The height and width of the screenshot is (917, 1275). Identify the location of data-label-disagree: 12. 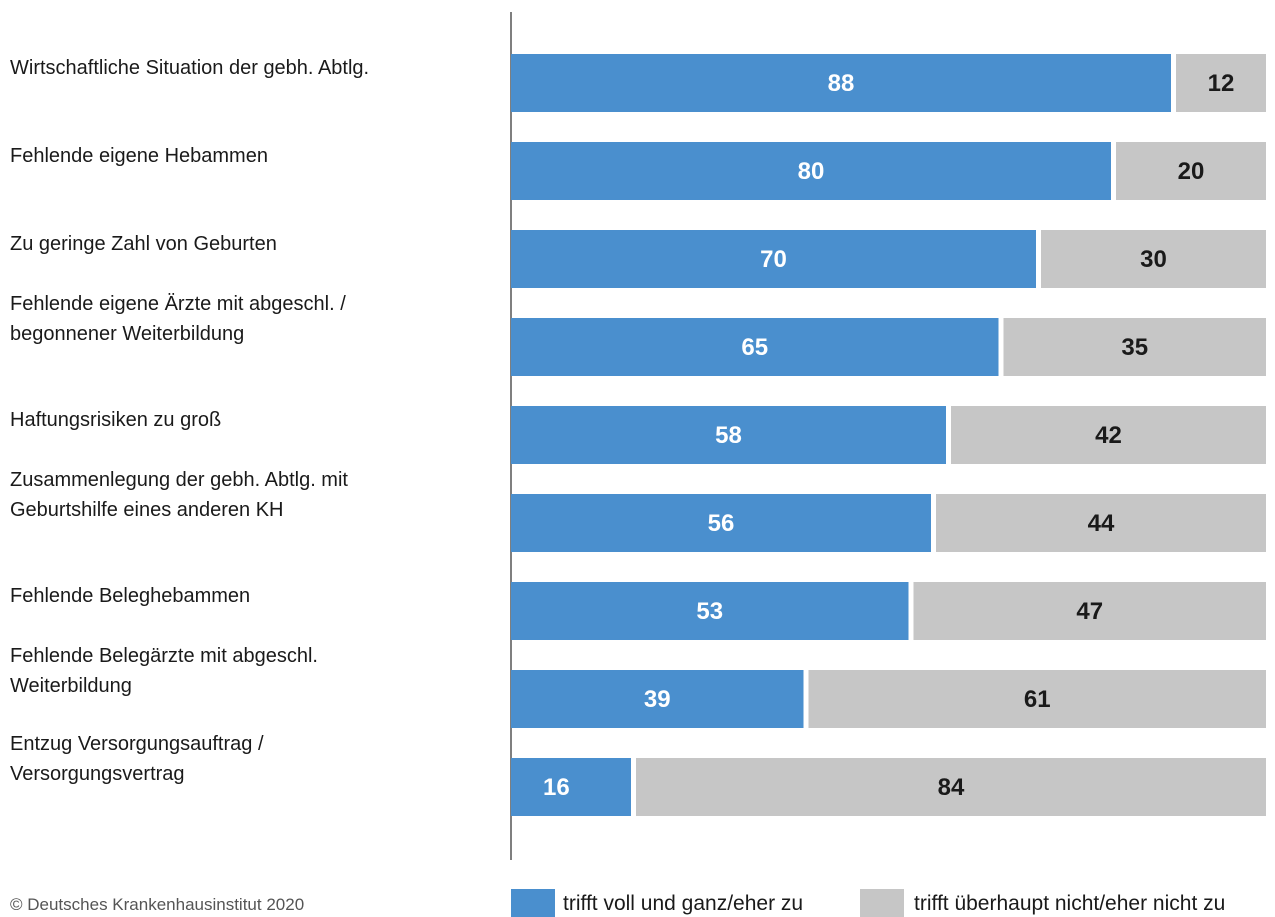
(1221, 83).